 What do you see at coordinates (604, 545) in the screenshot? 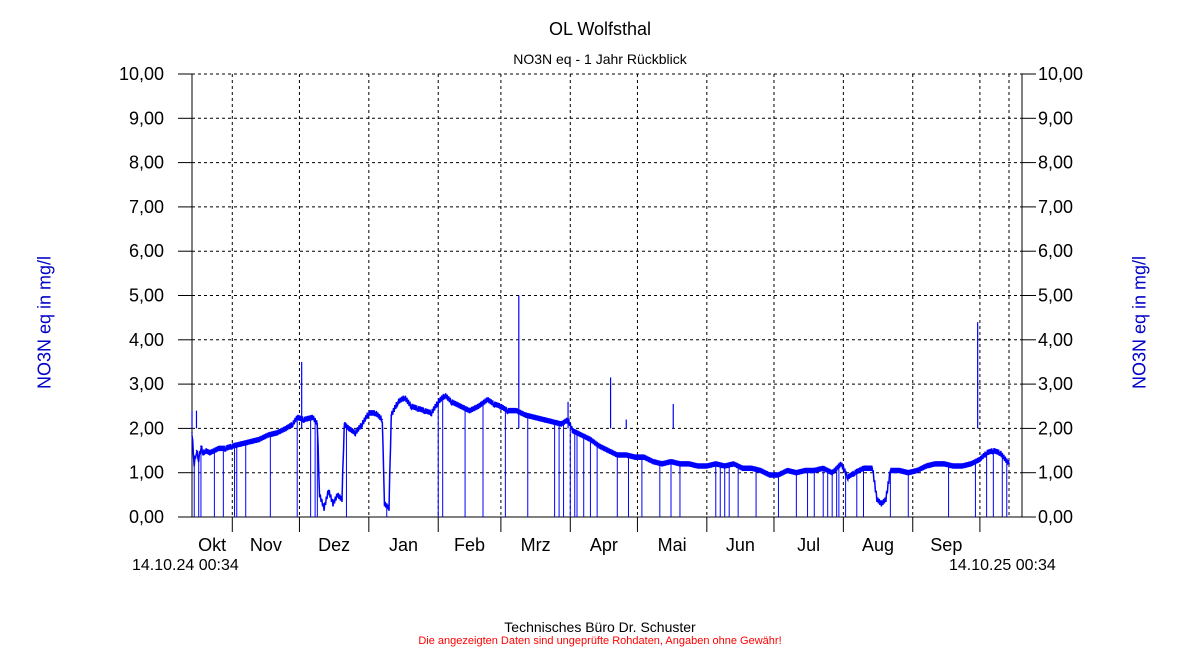
I see `x-tick-label: Apr` at bounding box center [604, 545].